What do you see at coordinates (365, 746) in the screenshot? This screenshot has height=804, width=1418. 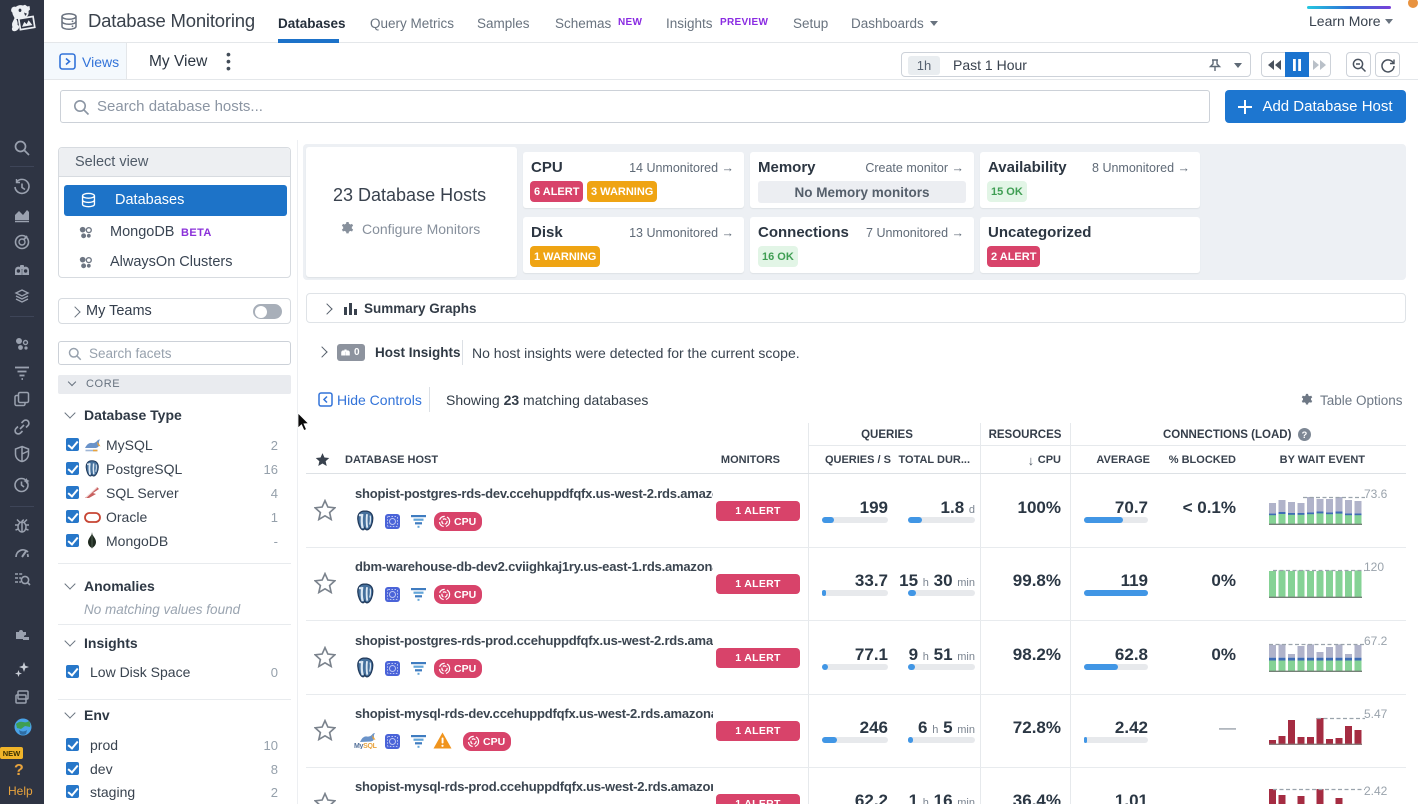 I see `svg-text: MySQL` at bounding box center [365, 746].